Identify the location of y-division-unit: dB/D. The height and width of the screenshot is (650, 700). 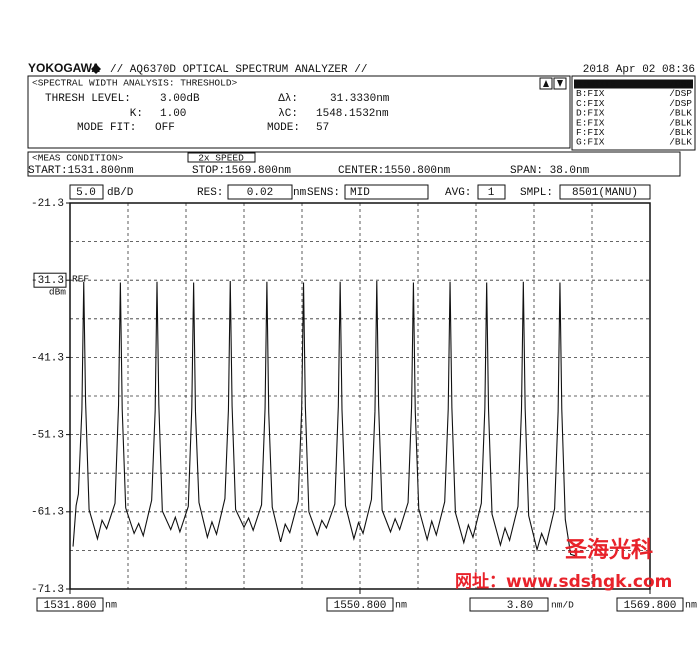
(120, 193).